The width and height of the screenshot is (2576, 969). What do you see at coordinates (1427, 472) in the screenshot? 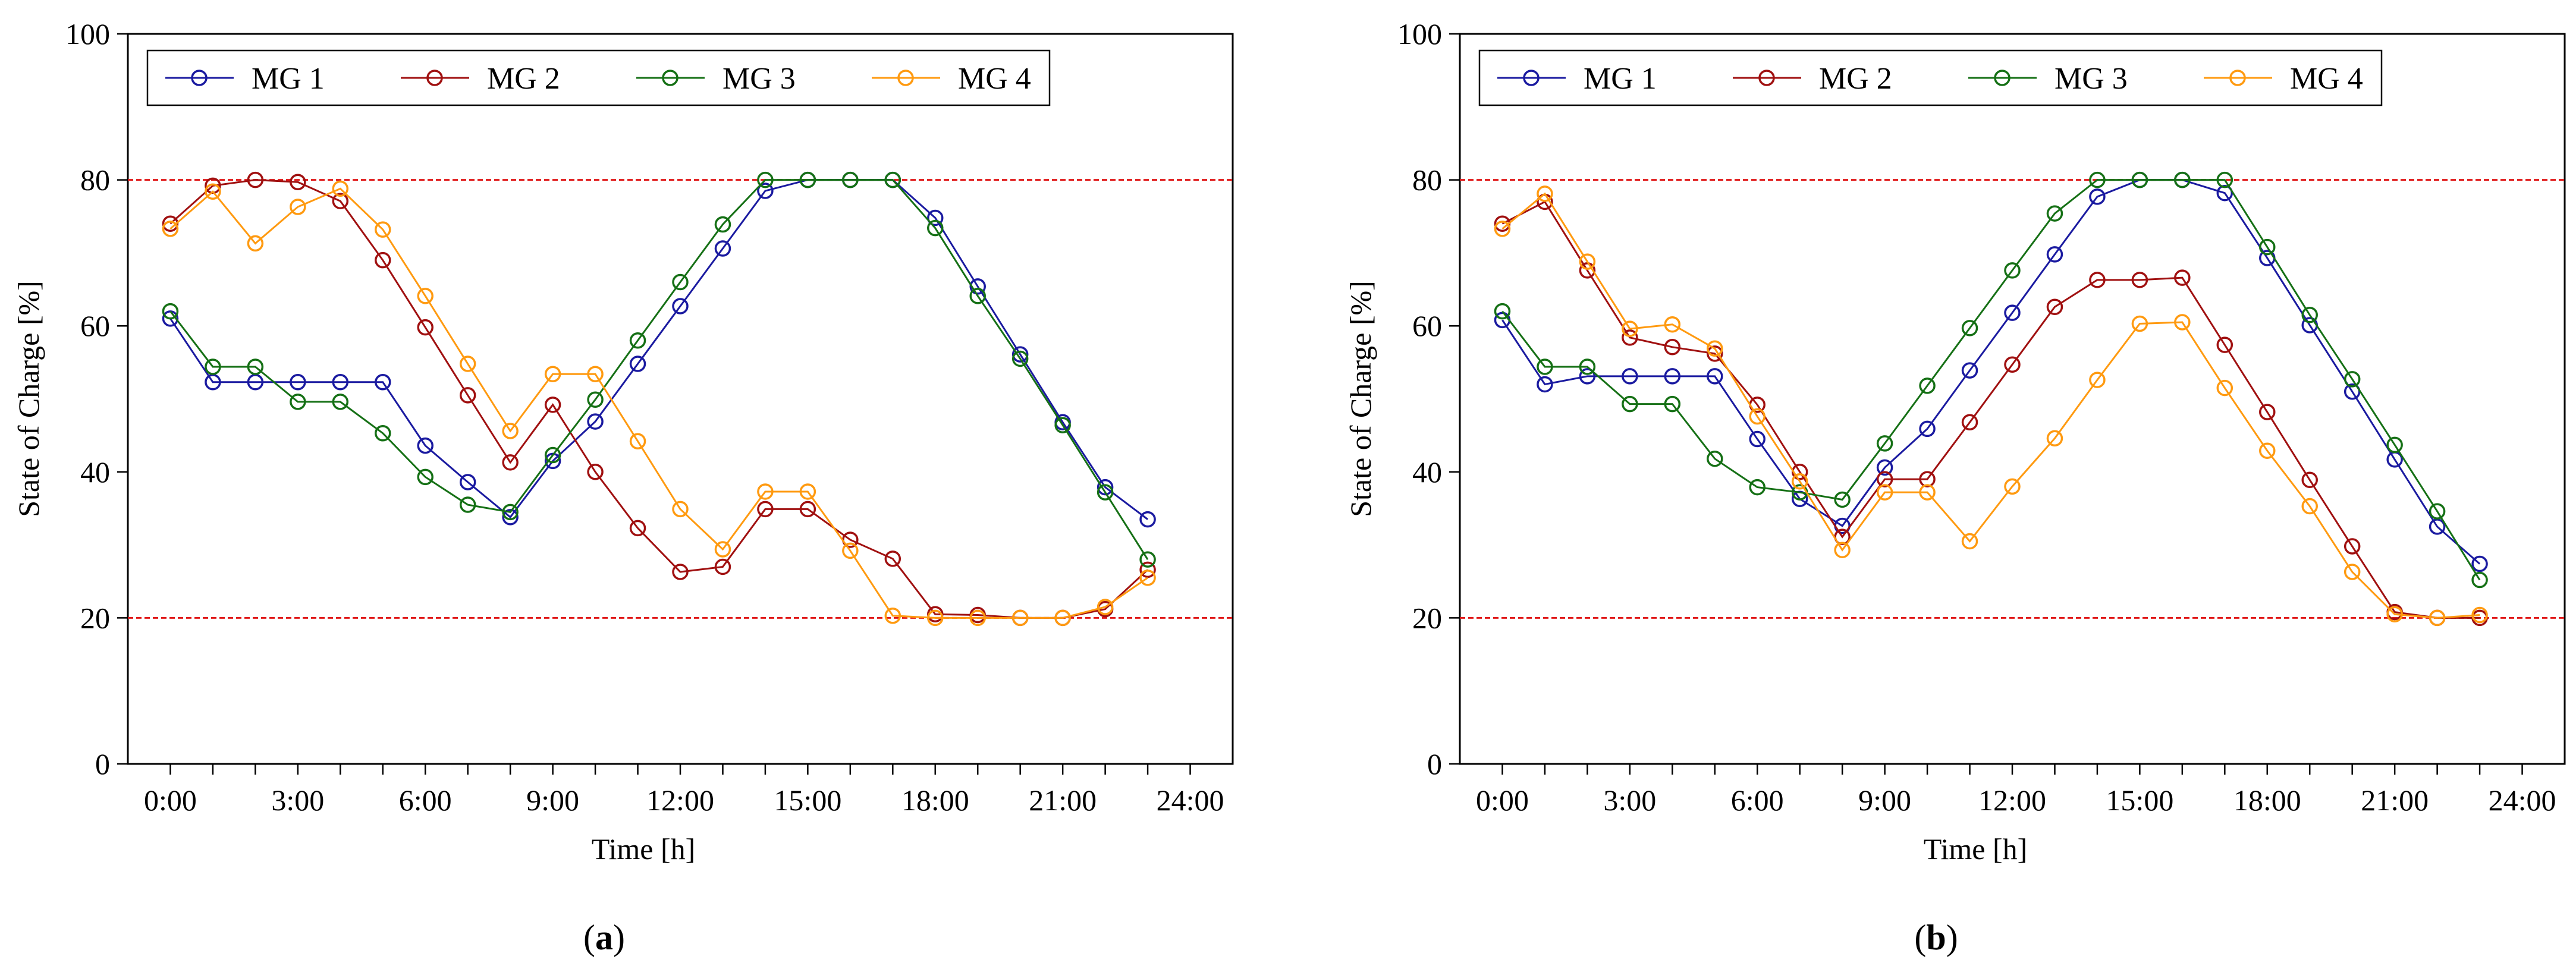
I see `y-tick-label: 40` at bounding box center [1427, 472].